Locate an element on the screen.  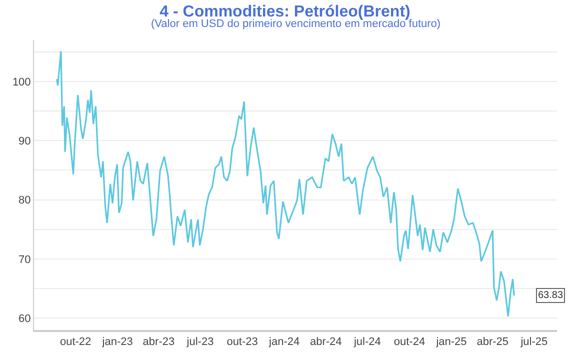
x-tick-label: out-23 is located at coordinates (242, 342).